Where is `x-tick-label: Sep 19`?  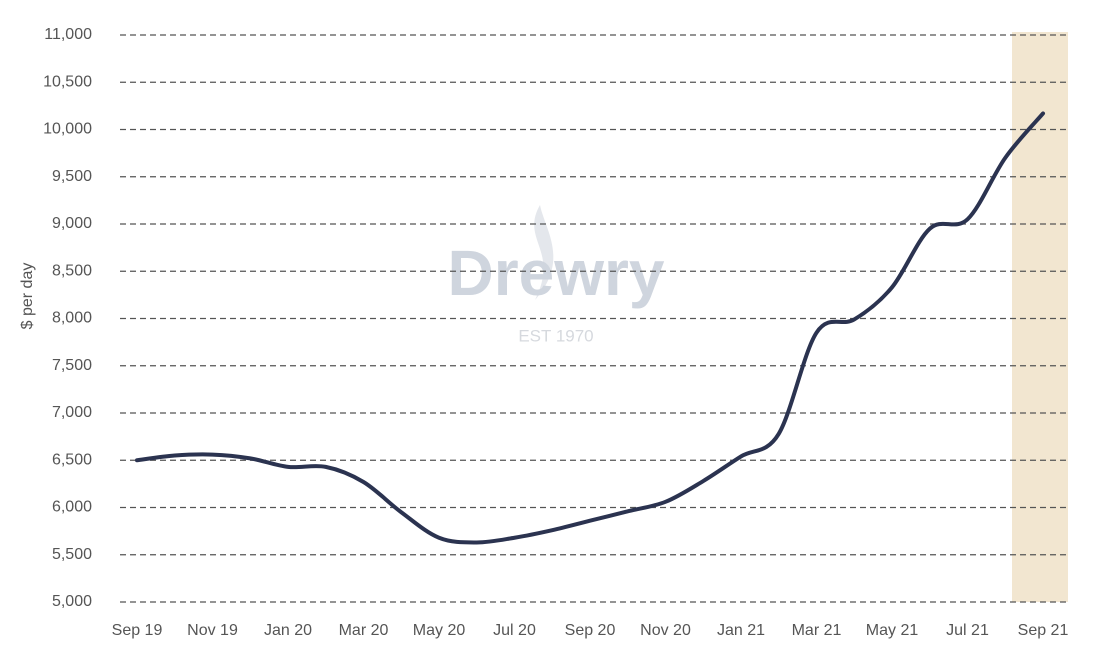
x-tick-label: Sep 19 is located at coordinates (137, 630).